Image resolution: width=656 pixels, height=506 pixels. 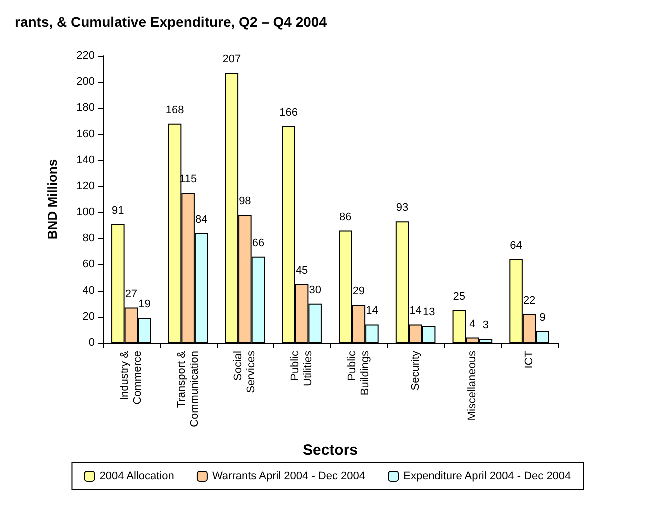 I want to click on data-label: 45, so click(x=302, y=270).